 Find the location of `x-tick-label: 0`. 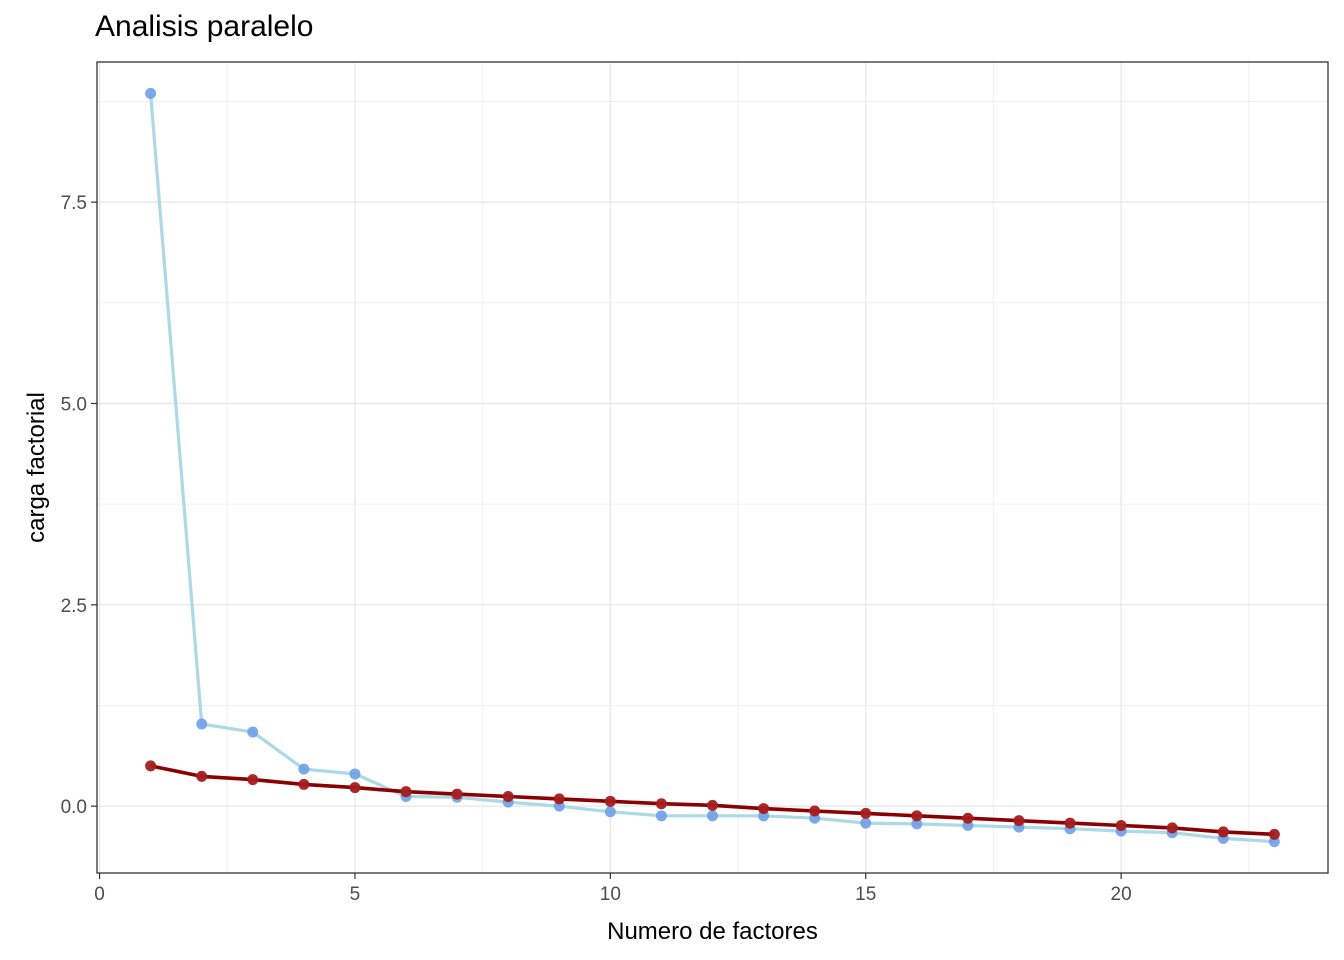

x-tick-label: 0 is located at coordinates (99, 894).